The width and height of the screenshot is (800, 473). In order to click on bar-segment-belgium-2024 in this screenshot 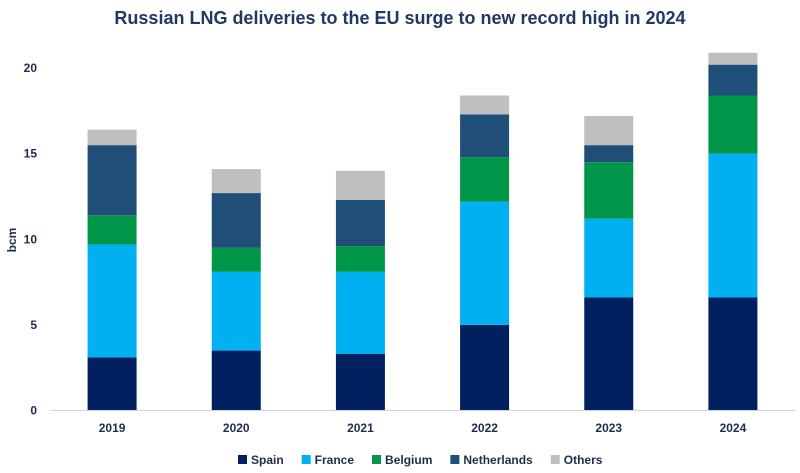, I will do `click(733, 124)`.